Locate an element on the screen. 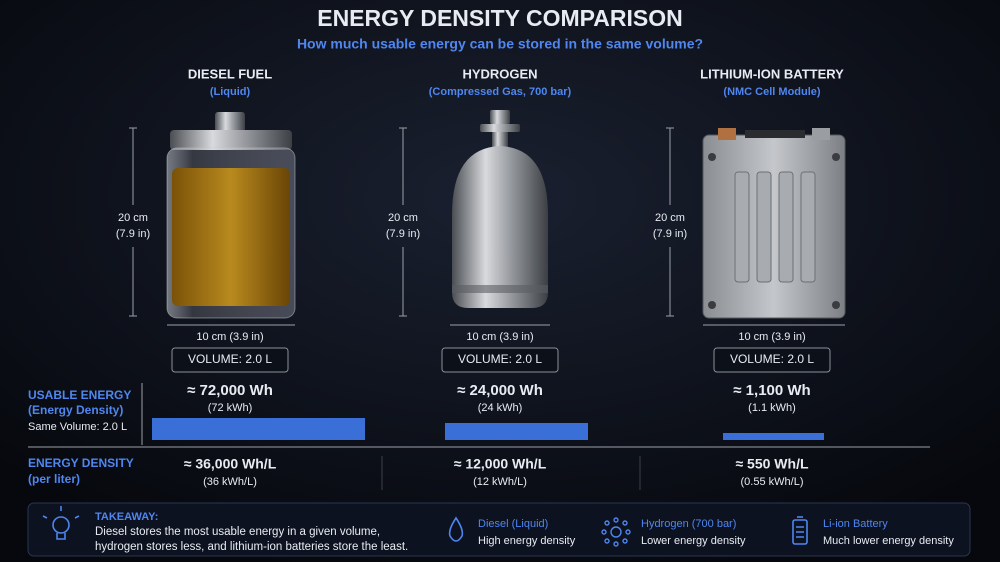  battery-illustration is located at coordinates (774, 223).